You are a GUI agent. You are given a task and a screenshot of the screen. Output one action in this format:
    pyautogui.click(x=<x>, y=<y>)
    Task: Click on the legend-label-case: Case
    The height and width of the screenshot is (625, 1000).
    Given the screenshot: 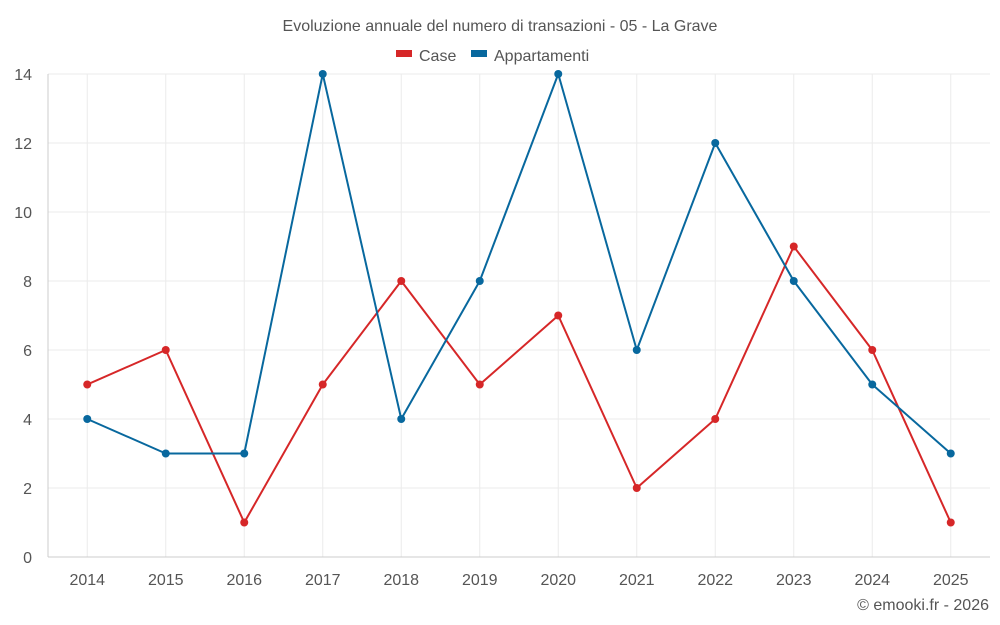 What is the action you would take?
    pyautogui.click(x=437, y=56)
    